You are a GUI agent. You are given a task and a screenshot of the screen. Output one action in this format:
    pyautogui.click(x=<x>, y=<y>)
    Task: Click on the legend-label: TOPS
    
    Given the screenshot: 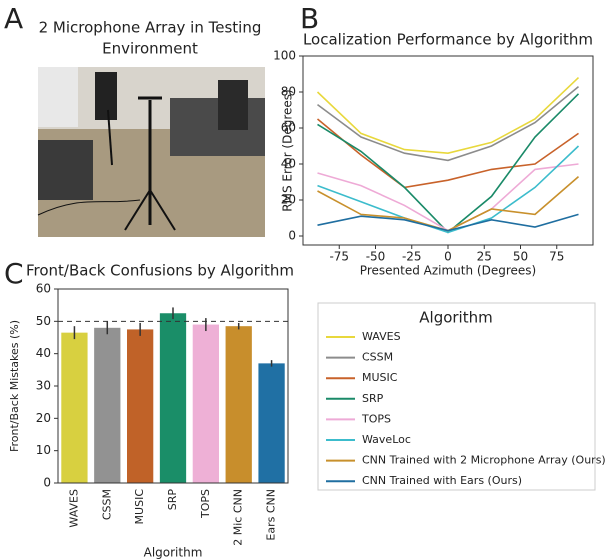 What is the action you would take?
    pyautogui.click(x=376, y=418)
    